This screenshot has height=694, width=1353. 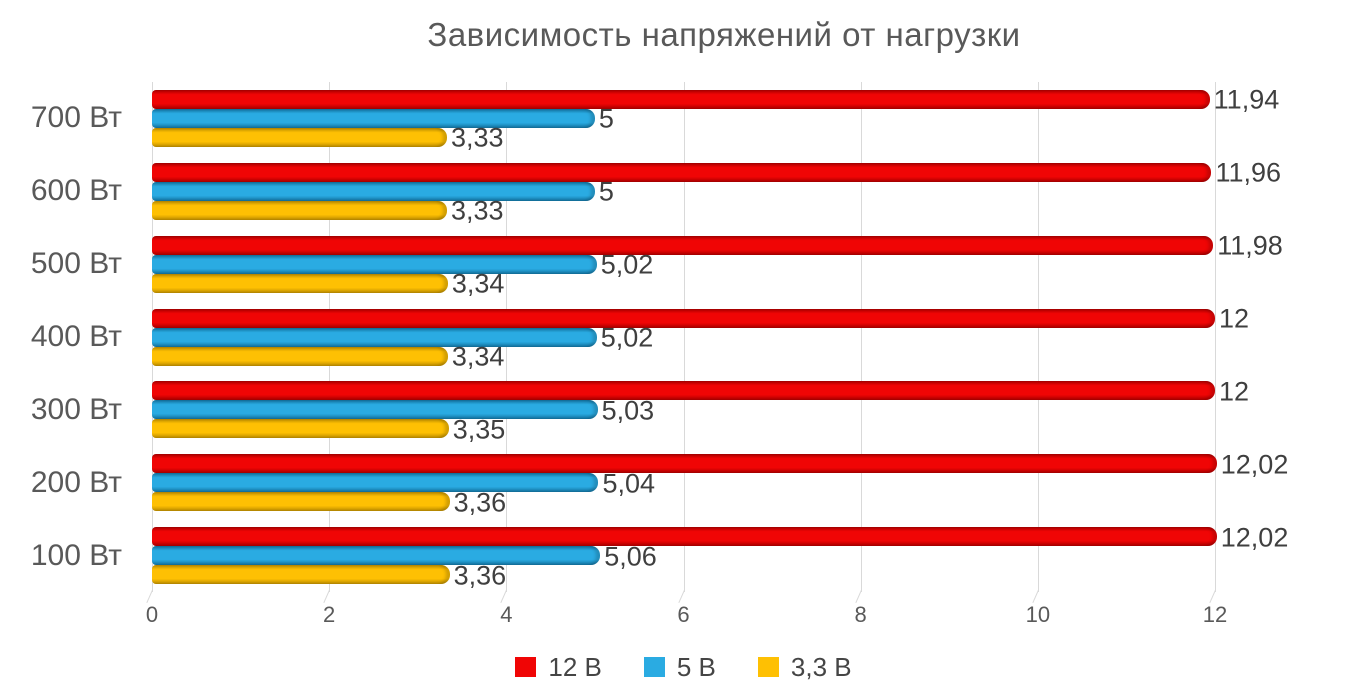 I want to click on x-tick-label: 8, so click(x=860, y=614).